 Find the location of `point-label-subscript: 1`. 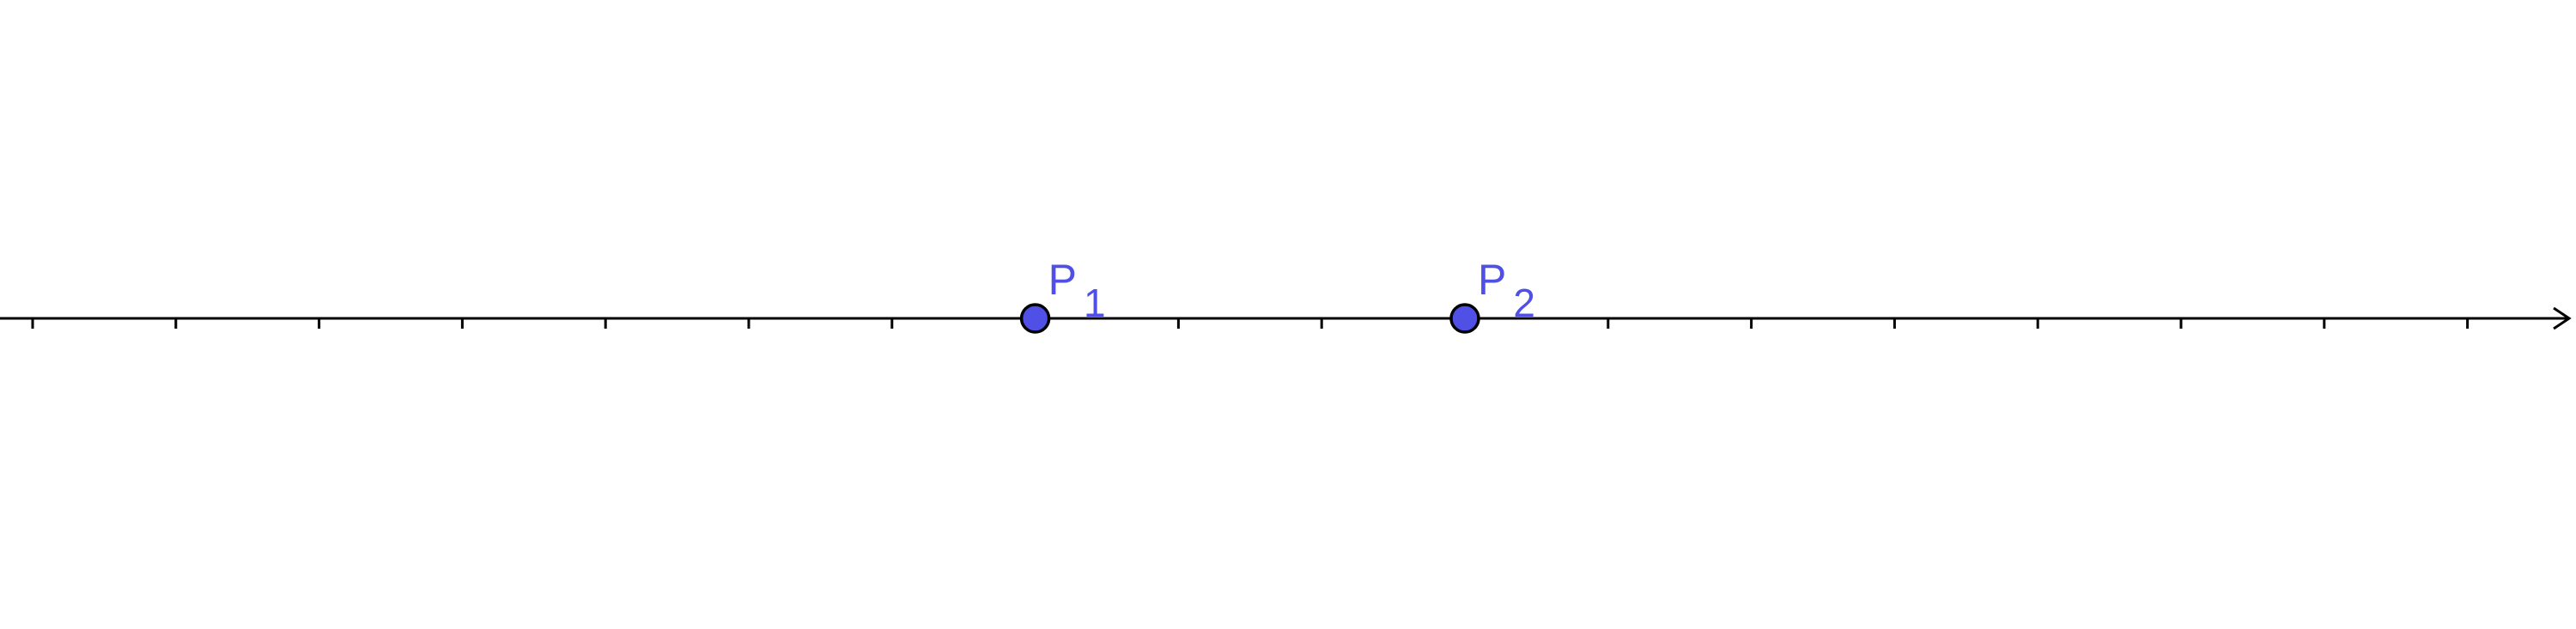

point-label-subscript: 1 is located at coordinates (1095, 303).